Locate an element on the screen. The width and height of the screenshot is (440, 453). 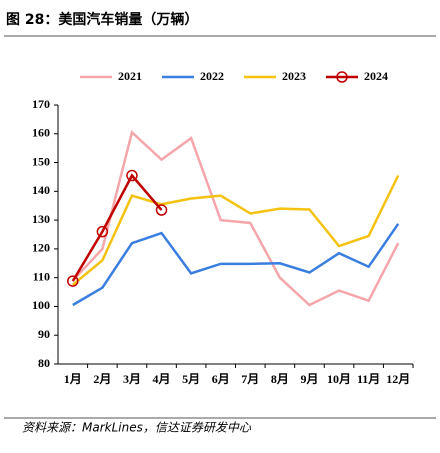
legend-label: 2021 is located at coordinates (130, 76).